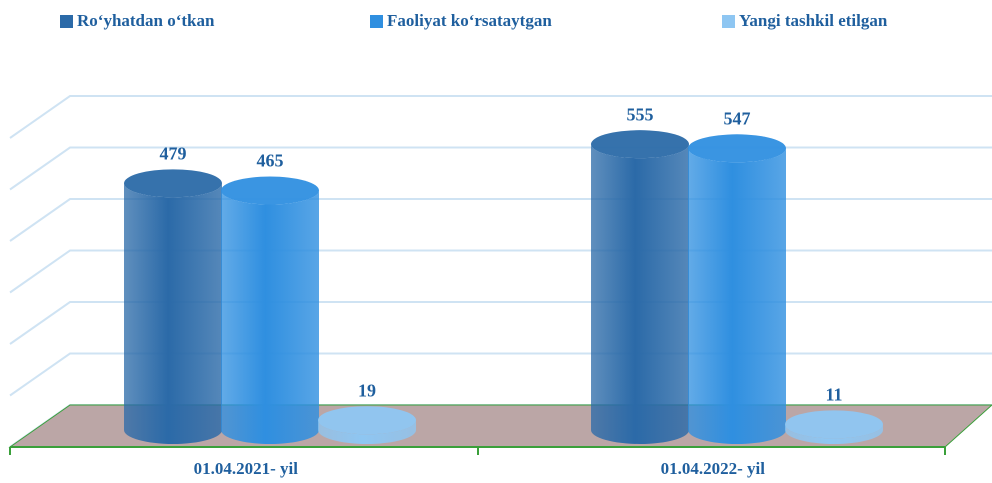 The height and width of the screenshot is (483, 992). I want to click on x-tick-label: 01.04.2021- yil, so click(246, 468).